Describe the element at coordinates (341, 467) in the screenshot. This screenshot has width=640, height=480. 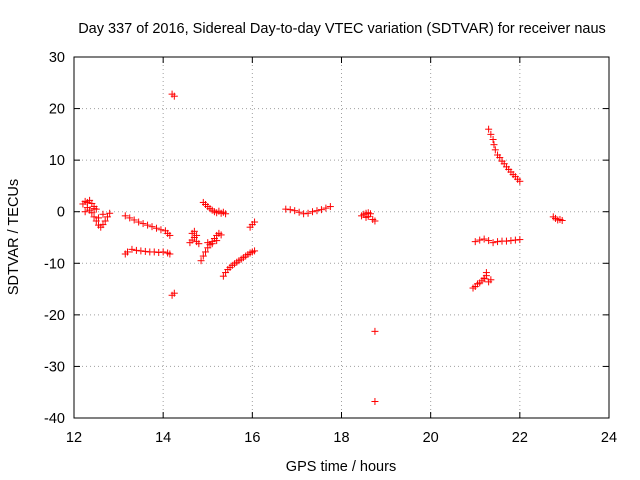
I see `x-axis-label: GPS time / hours` at that location.